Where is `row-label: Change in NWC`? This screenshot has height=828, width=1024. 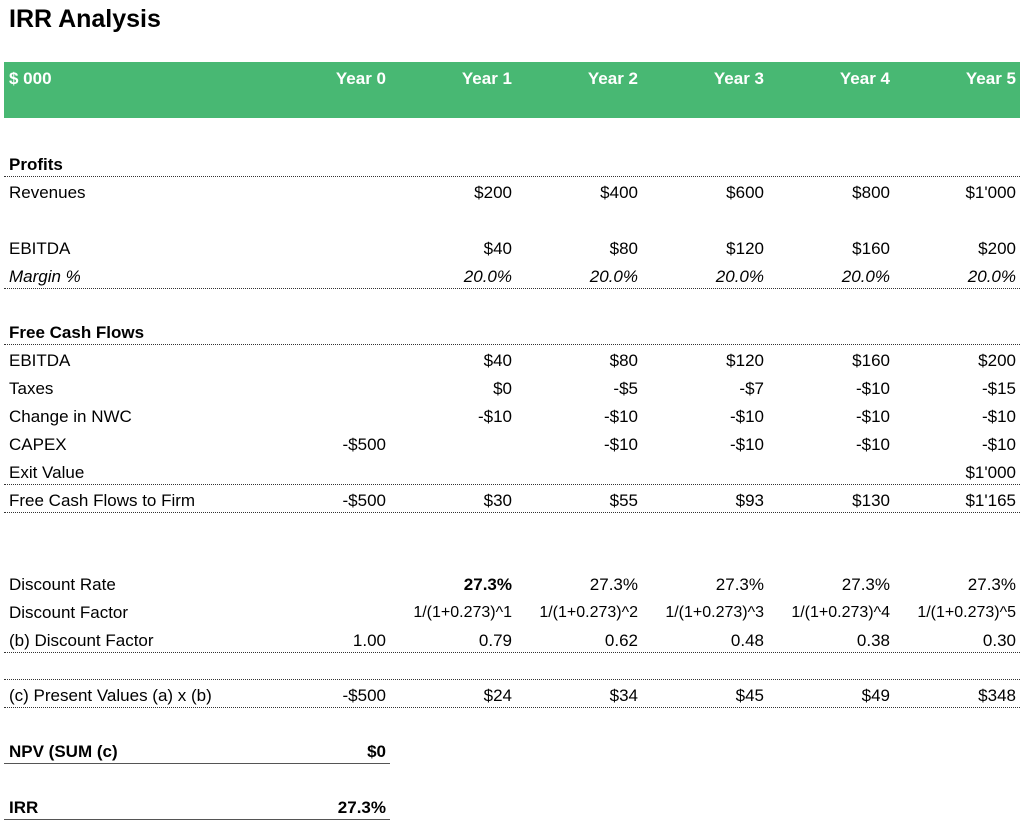
row-label: Change in NWC is located at coordinates (70, 416).